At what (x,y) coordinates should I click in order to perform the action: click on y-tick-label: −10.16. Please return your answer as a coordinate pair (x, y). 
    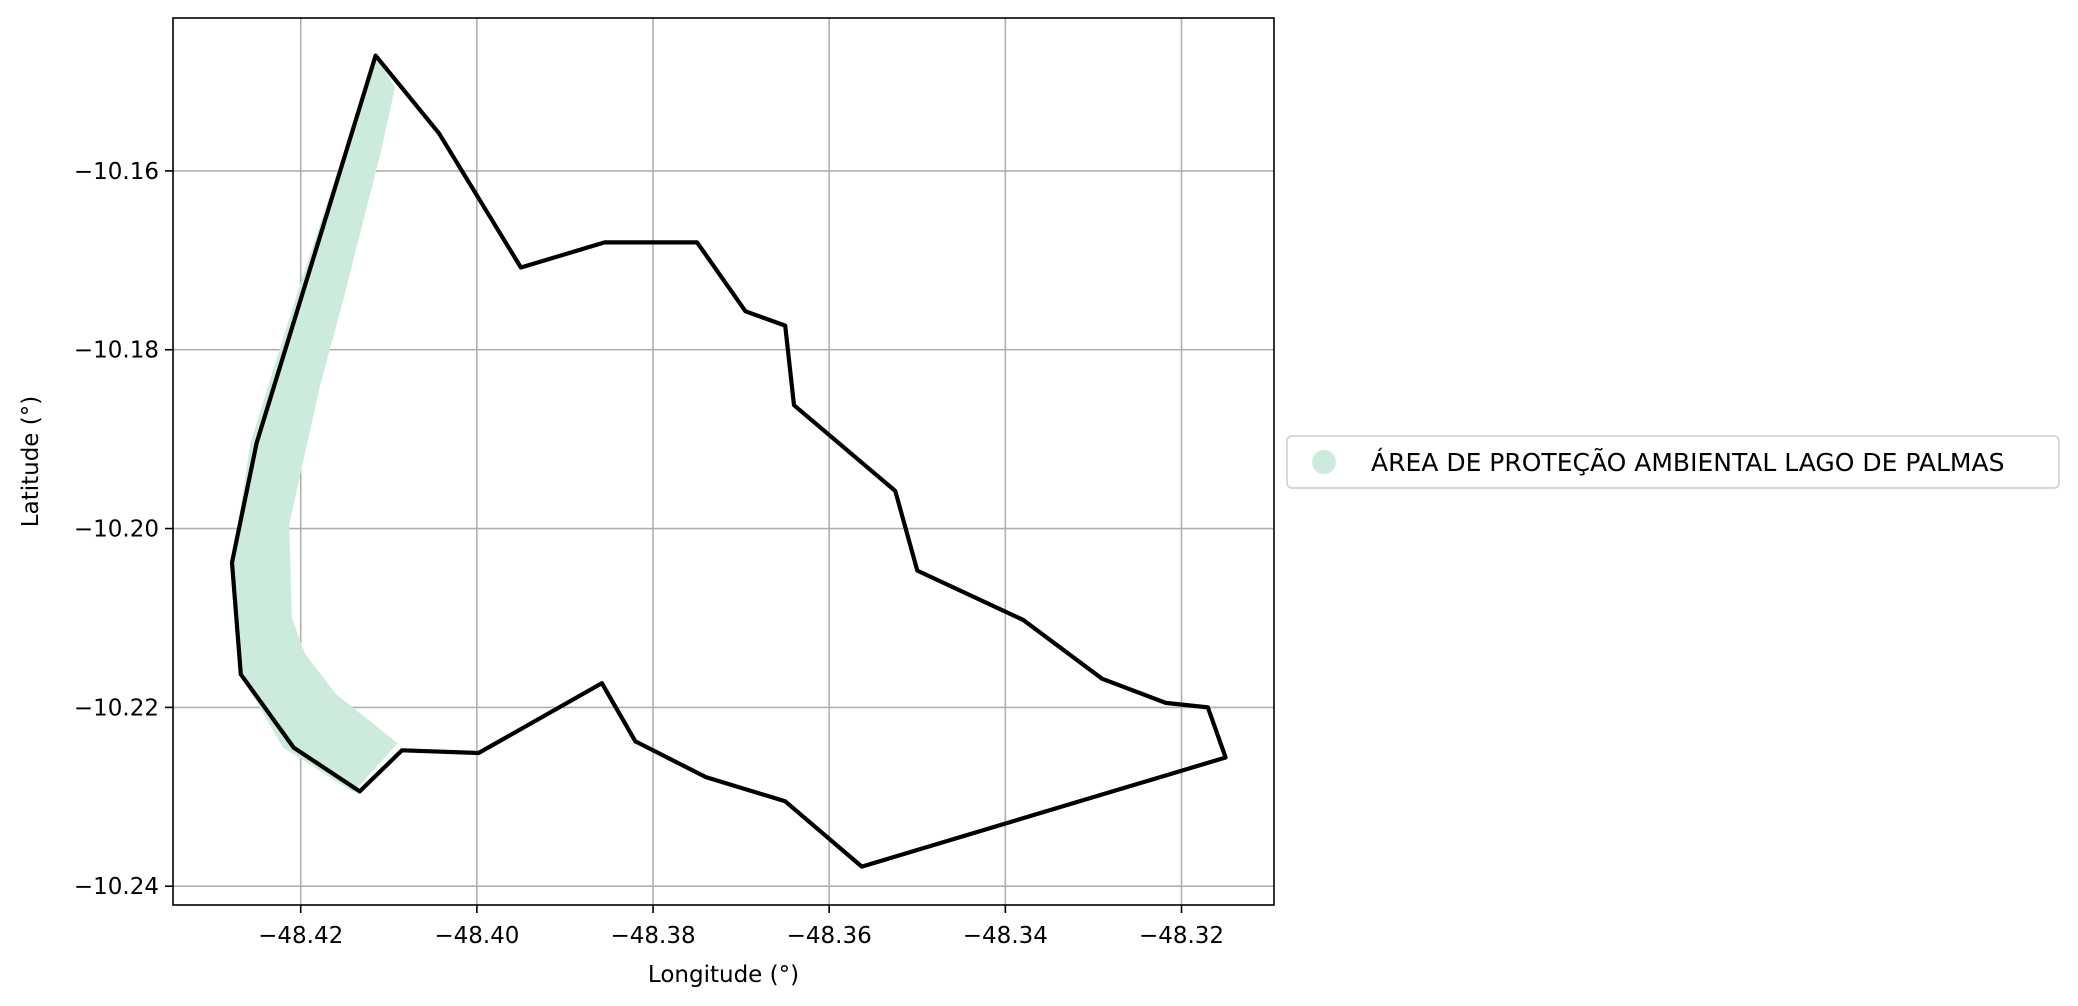
    Looking at the image, I should click on (116, 172).